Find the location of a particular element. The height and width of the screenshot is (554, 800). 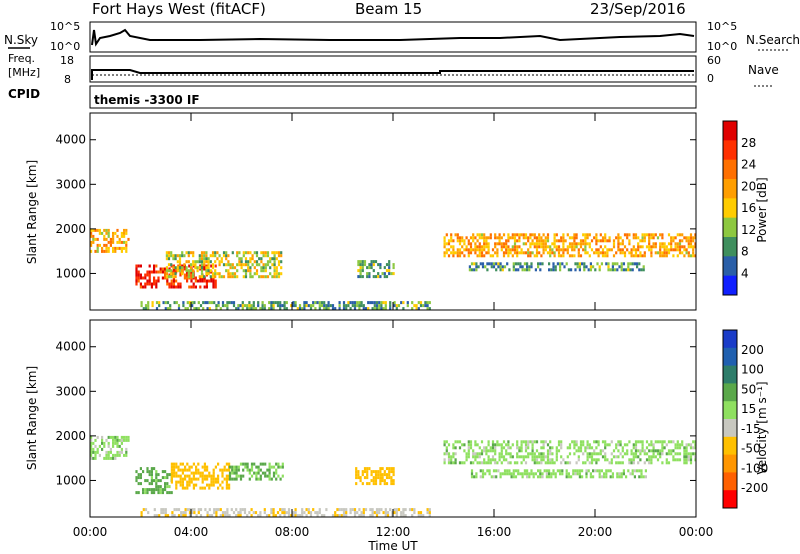

nave-label: Nave is located at coordinates (763, 70).